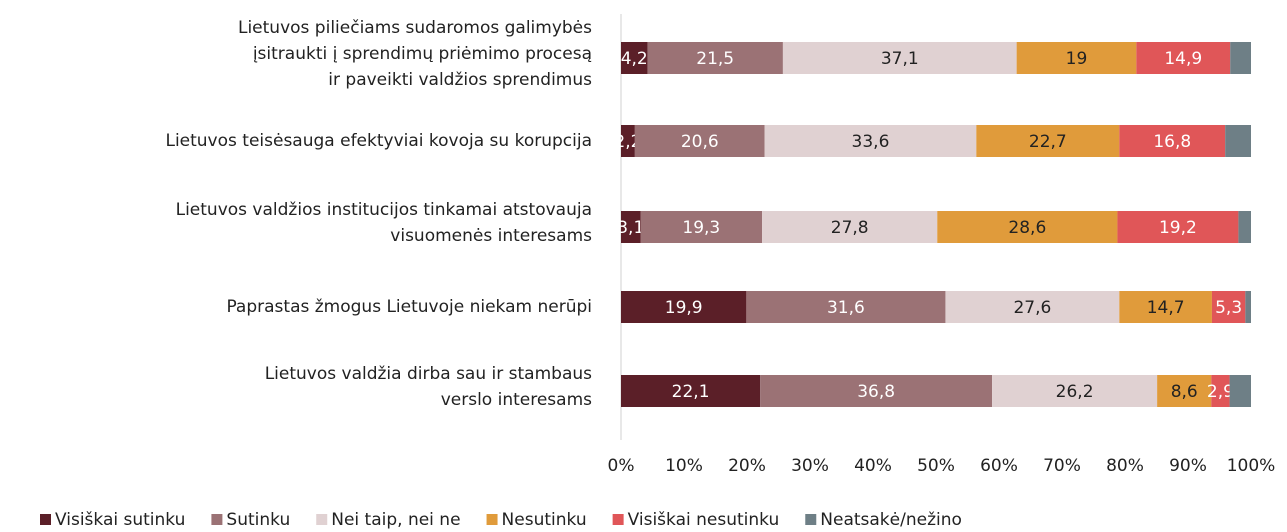  Describe the element at coordinates (395, 520) in the screenshot. I see `legend-label: Nei taip, nei ne` at that location.